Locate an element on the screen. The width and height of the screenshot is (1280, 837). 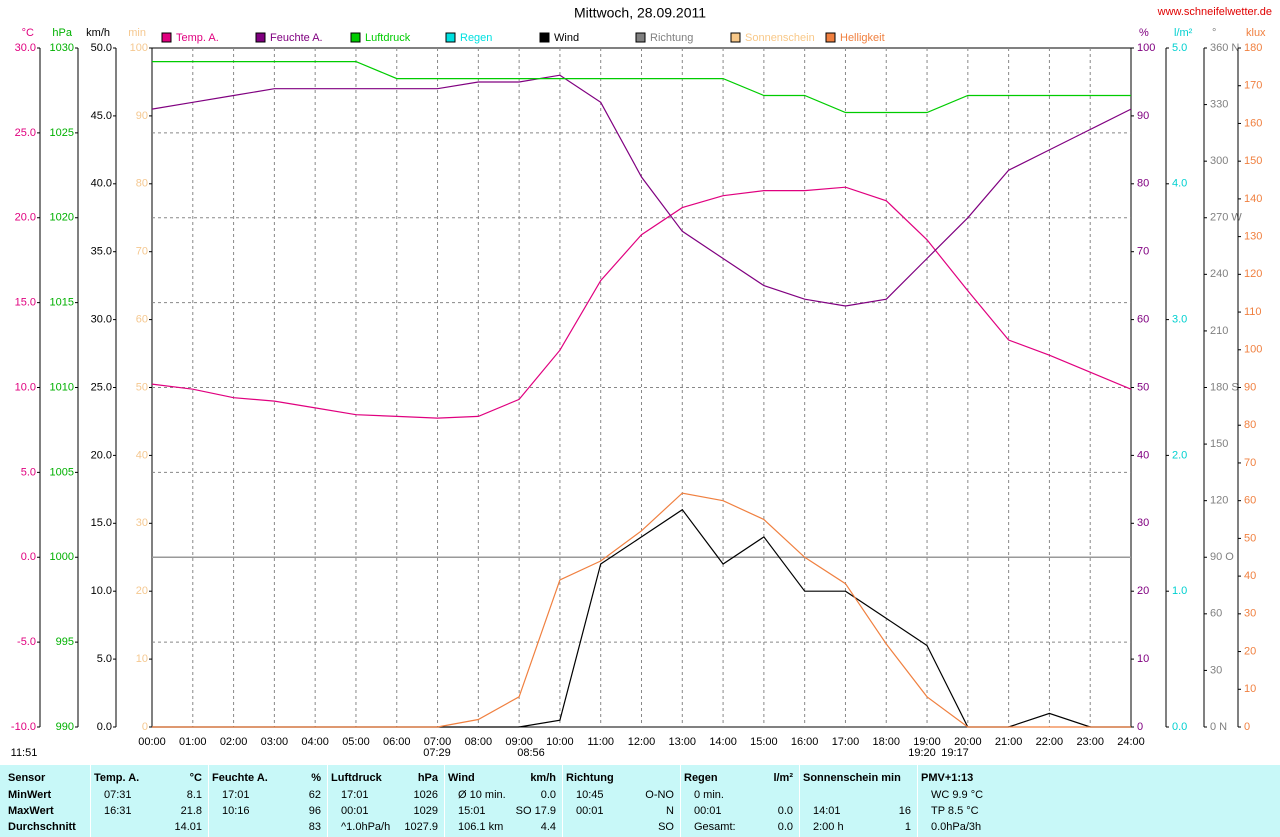
y-tick-label: 1000 is located at coordinates (62, 557).